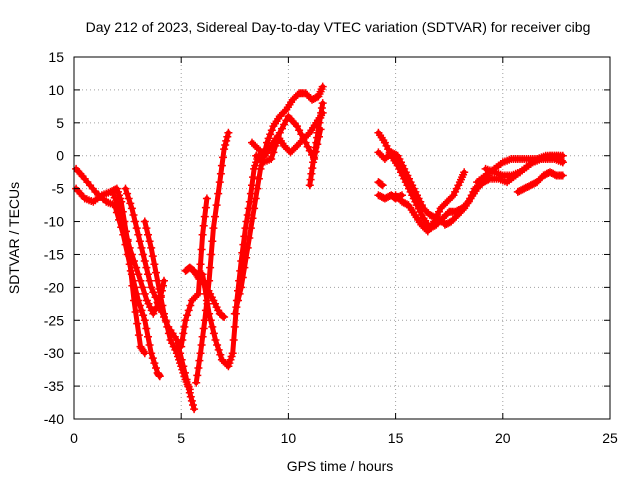 The image size is (640, 480). What do you see at coordinates (56, 57) in the screenshot?
I see `y-tick-label: 15` at bounding box center [56, 57].